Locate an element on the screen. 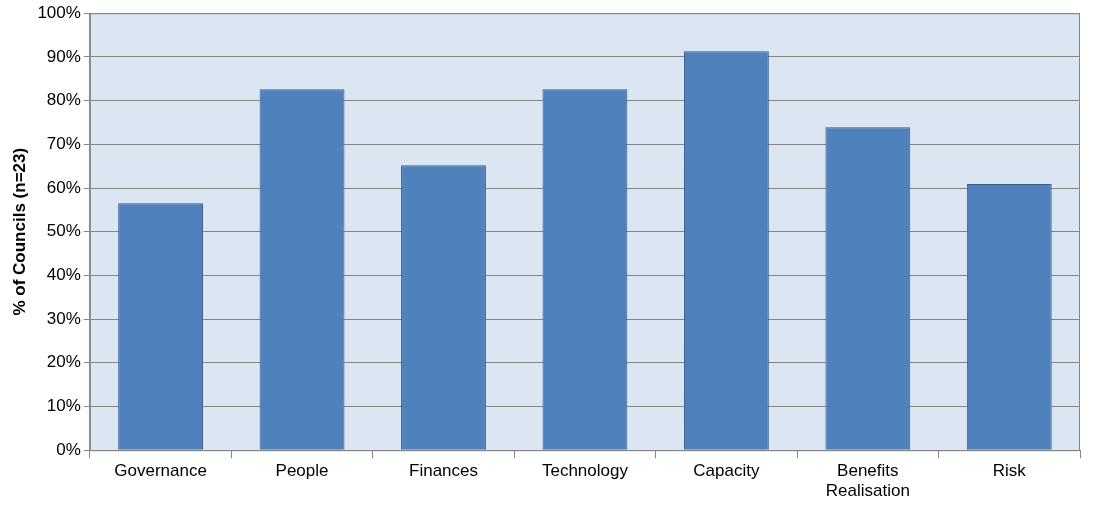 This screenshot has height=509, width=1098. y-tick-label: 40% is located at coordinates (63, 275).